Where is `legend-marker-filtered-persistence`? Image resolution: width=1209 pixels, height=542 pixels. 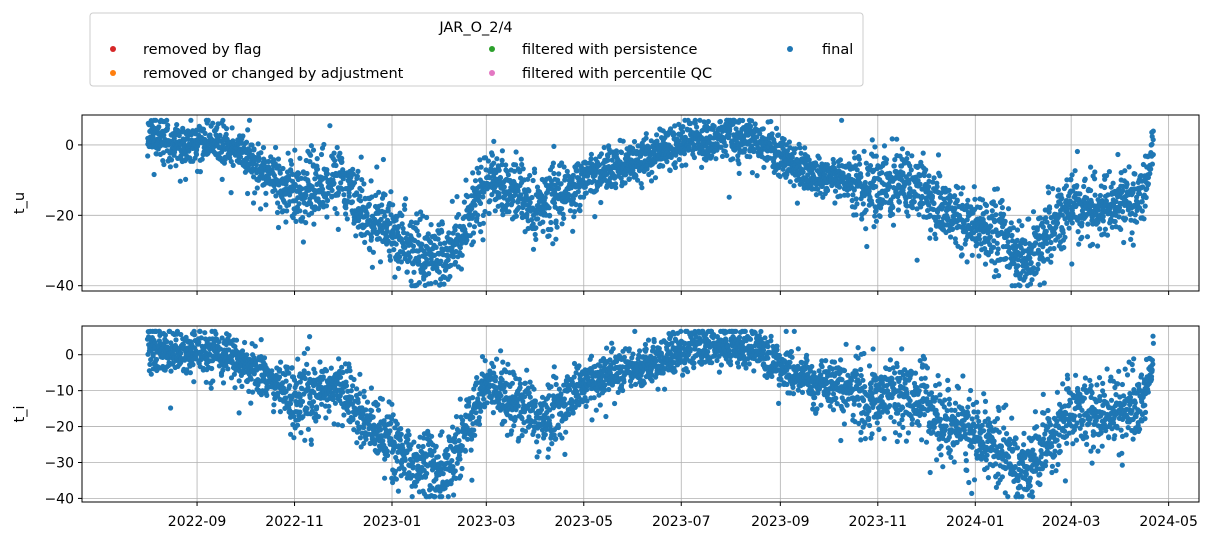 legend-marker-filtered-persistence is located at coordinates (492, 49).